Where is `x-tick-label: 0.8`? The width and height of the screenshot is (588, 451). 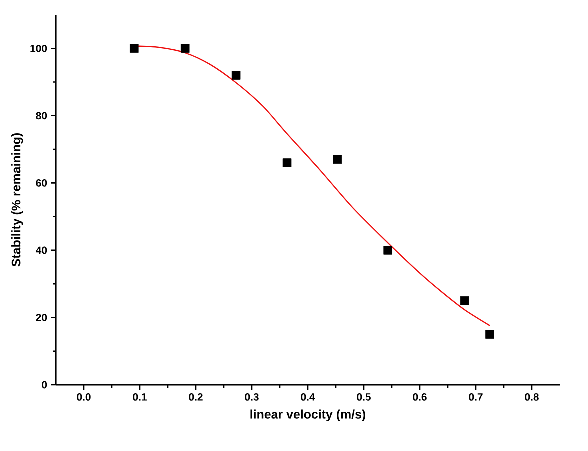
x-tick-label: 0.8 is located at coordinates (532, 397).